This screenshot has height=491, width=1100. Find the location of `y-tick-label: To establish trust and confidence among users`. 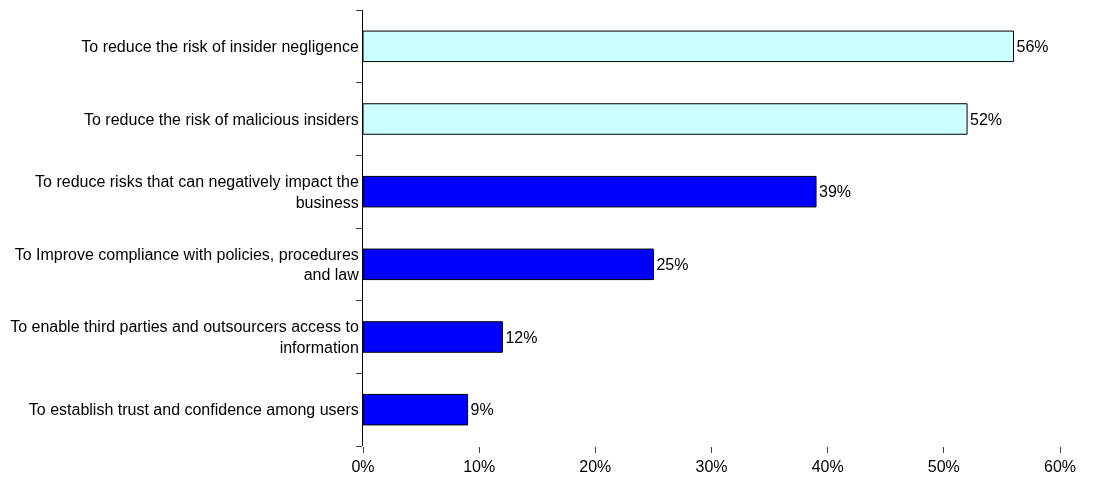

y-tick-label: To establish trust and confidence among users is located at coordinates (193, 410).